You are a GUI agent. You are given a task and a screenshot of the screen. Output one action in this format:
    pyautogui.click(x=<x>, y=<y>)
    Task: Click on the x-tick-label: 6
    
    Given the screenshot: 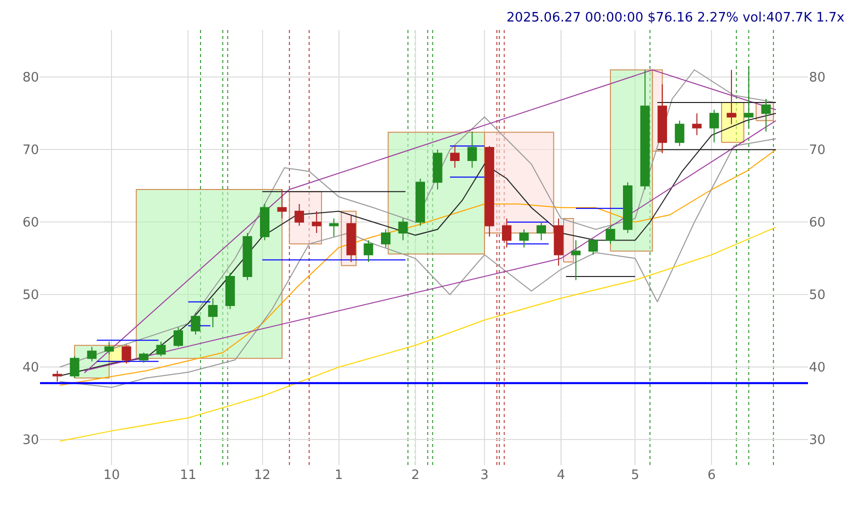 What is the action you would take?
    pyautogui.click(x=712, y=475)
    